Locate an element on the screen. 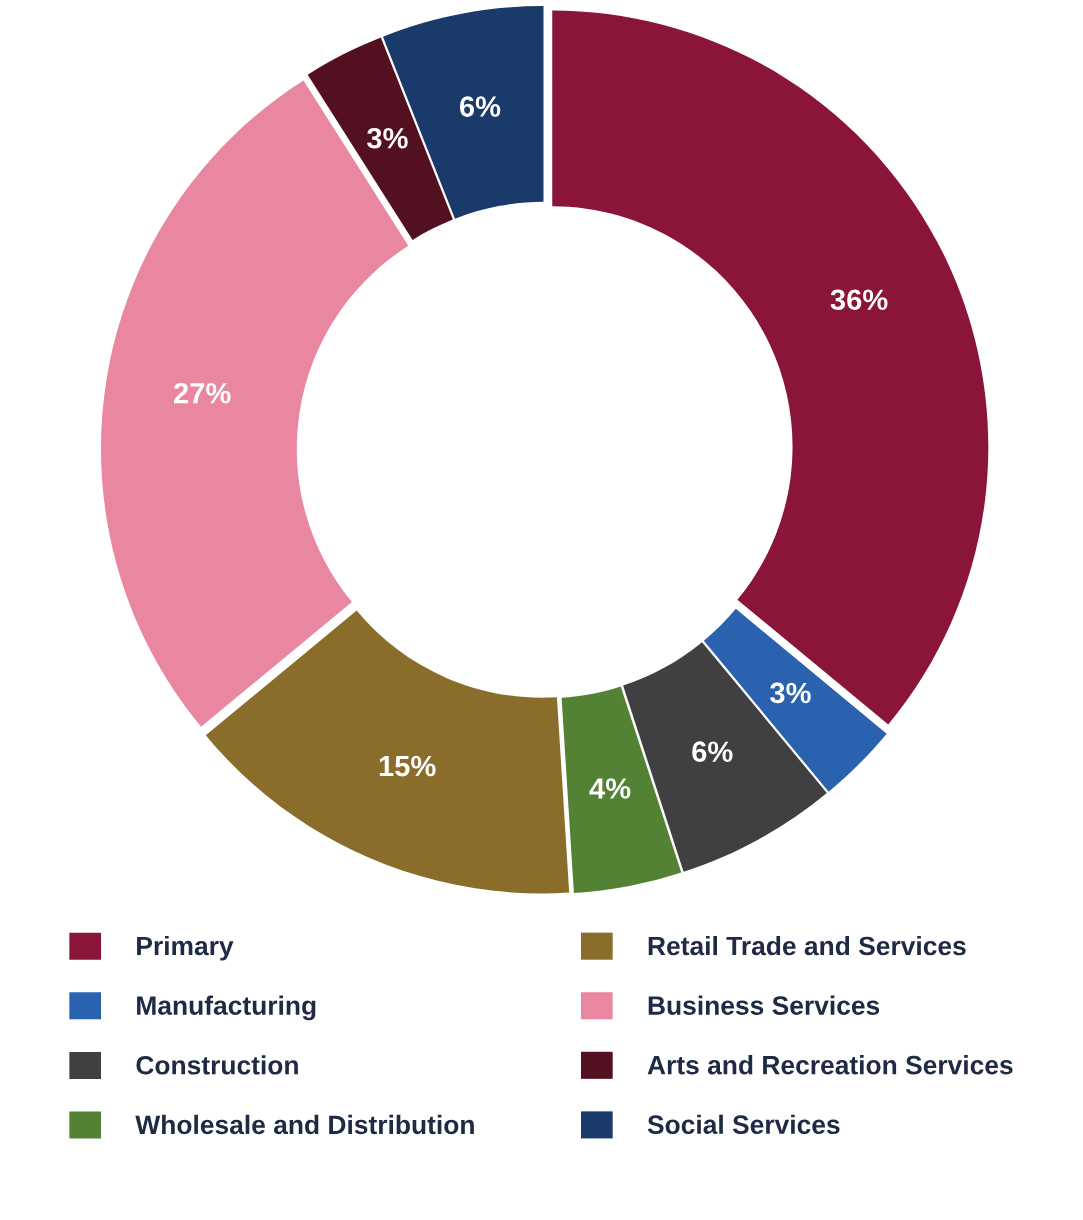 The width and height of the screenshot is (1083, 1220). data-label: 27% is located at coordinates (202, 393).